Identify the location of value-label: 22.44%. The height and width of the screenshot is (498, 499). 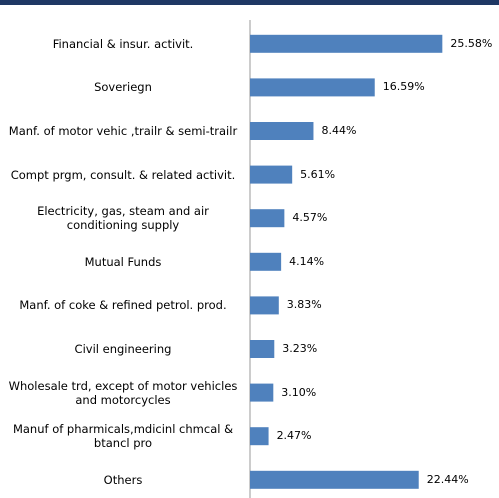
(447, 479).